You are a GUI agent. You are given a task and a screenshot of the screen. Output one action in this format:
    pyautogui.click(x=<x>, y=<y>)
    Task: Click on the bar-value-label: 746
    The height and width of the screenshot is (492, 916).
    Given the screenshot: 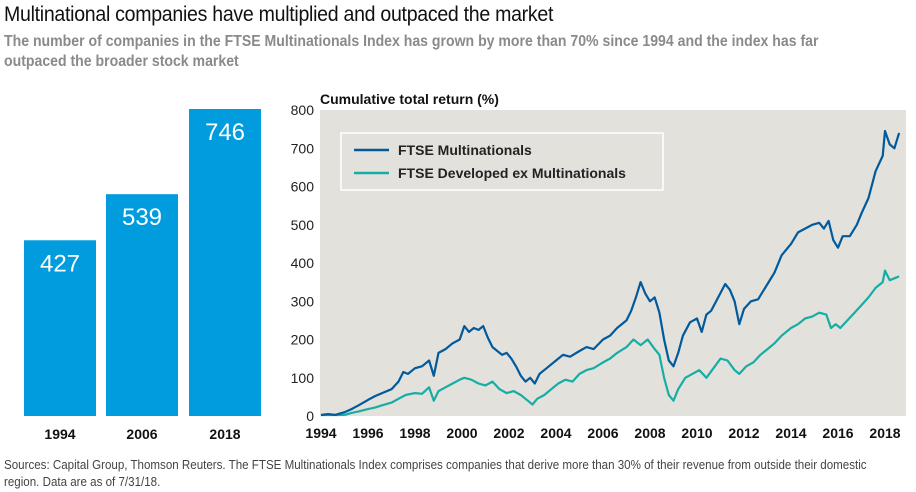 What is the action you would take?
    pyautogui.click(x=225, y=132)
    